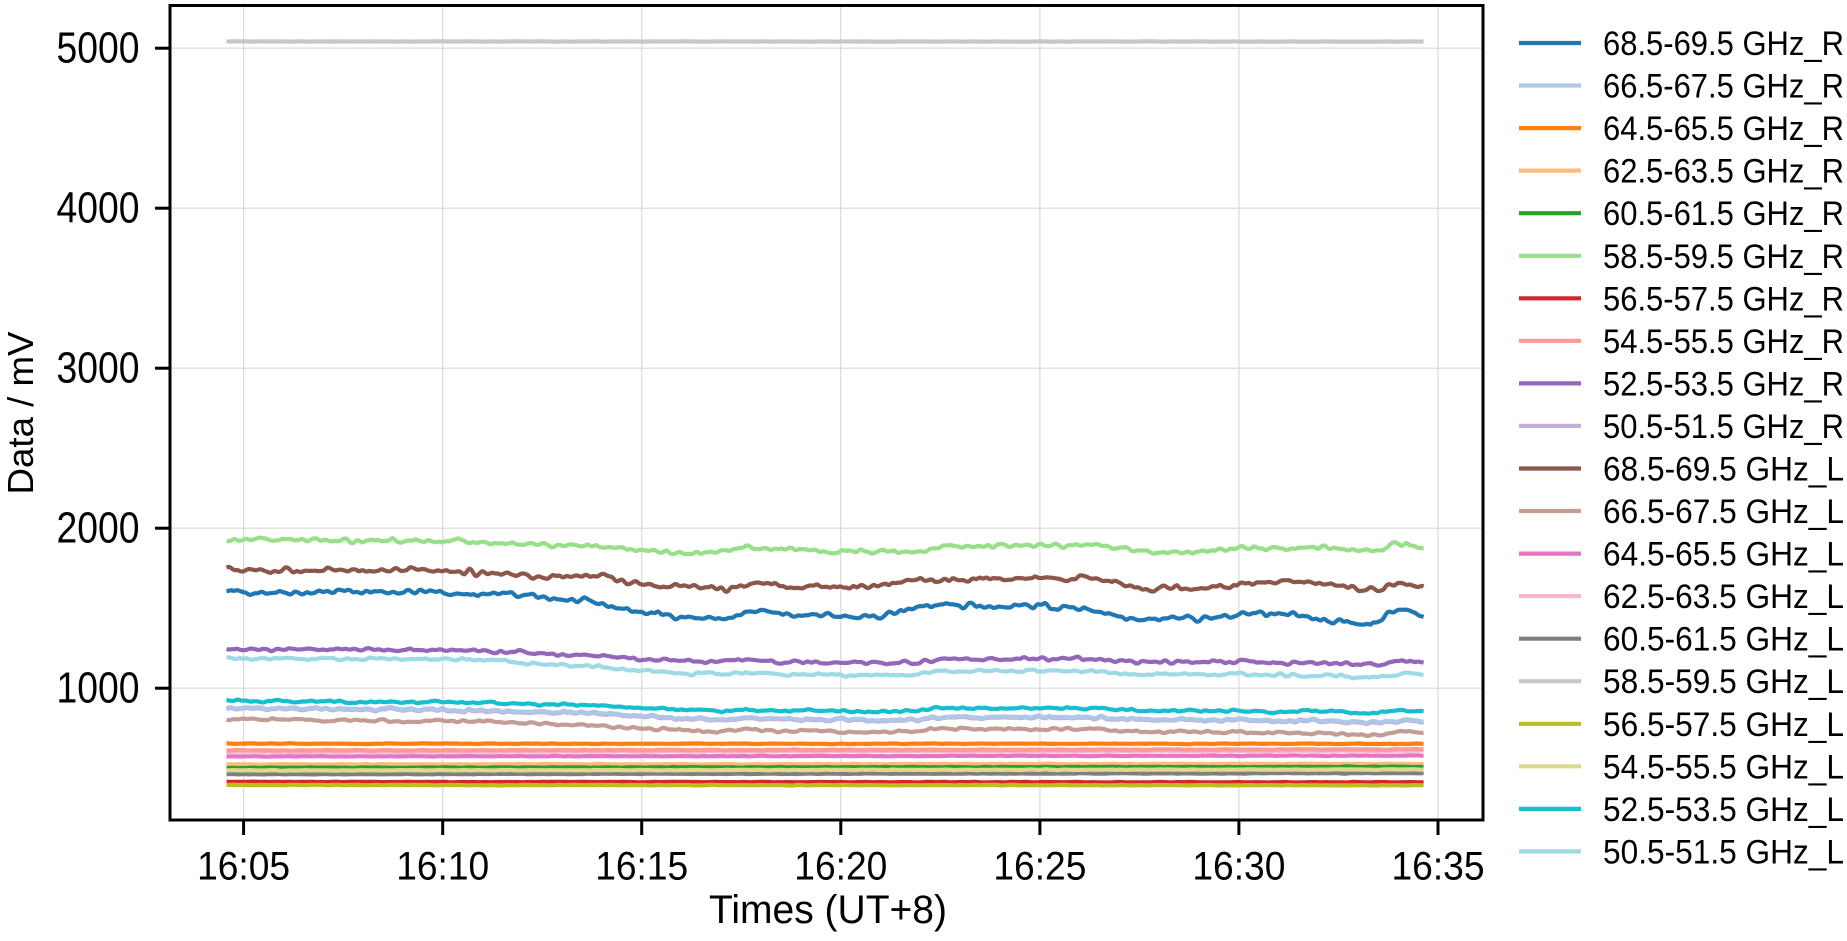  What do you see at coordinates (1723, 810) in the screenshot?
I see `svg-text: 52.5-53.5 GHz_L` at bounding box center [1723, 810].